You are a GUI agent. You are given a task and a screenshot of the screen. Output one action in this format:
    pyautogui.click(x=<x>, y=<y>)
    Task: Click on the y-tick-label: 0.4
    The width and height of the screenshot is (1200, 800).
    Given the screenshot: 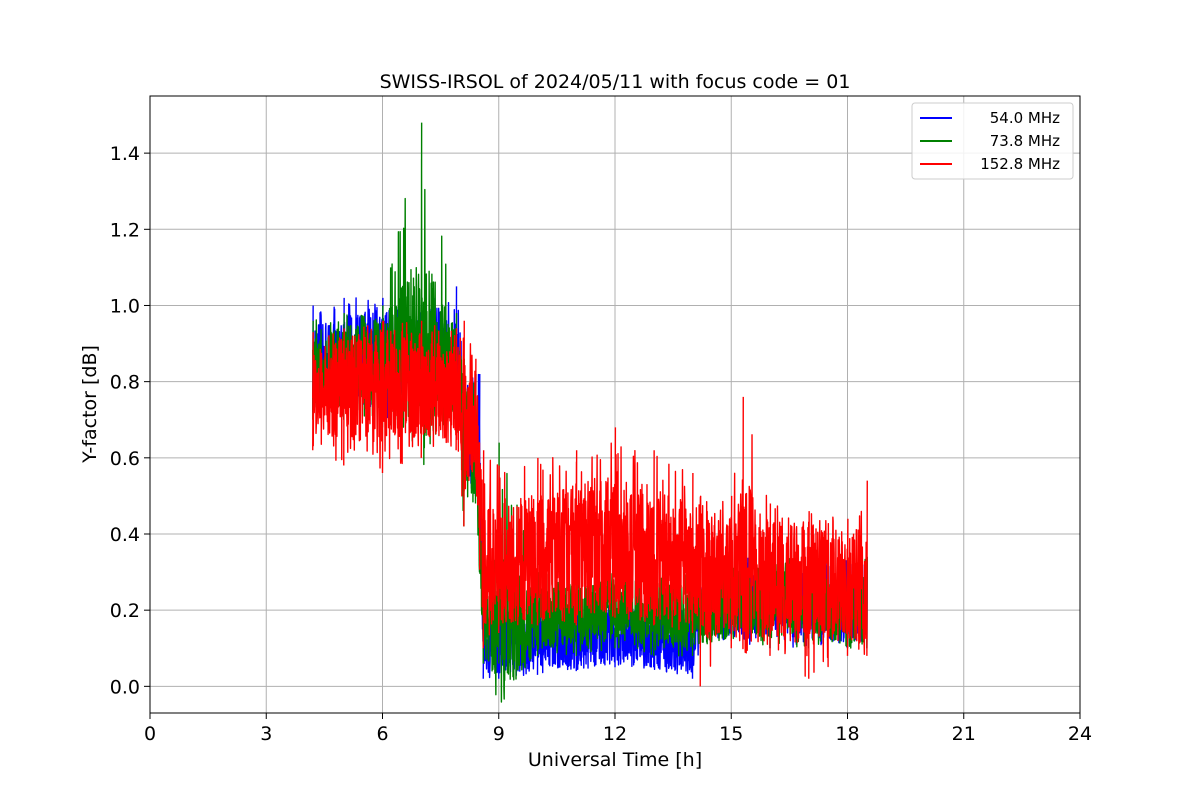 What is the action you would take?
    pyautogui.click(x=125, y=535)
    